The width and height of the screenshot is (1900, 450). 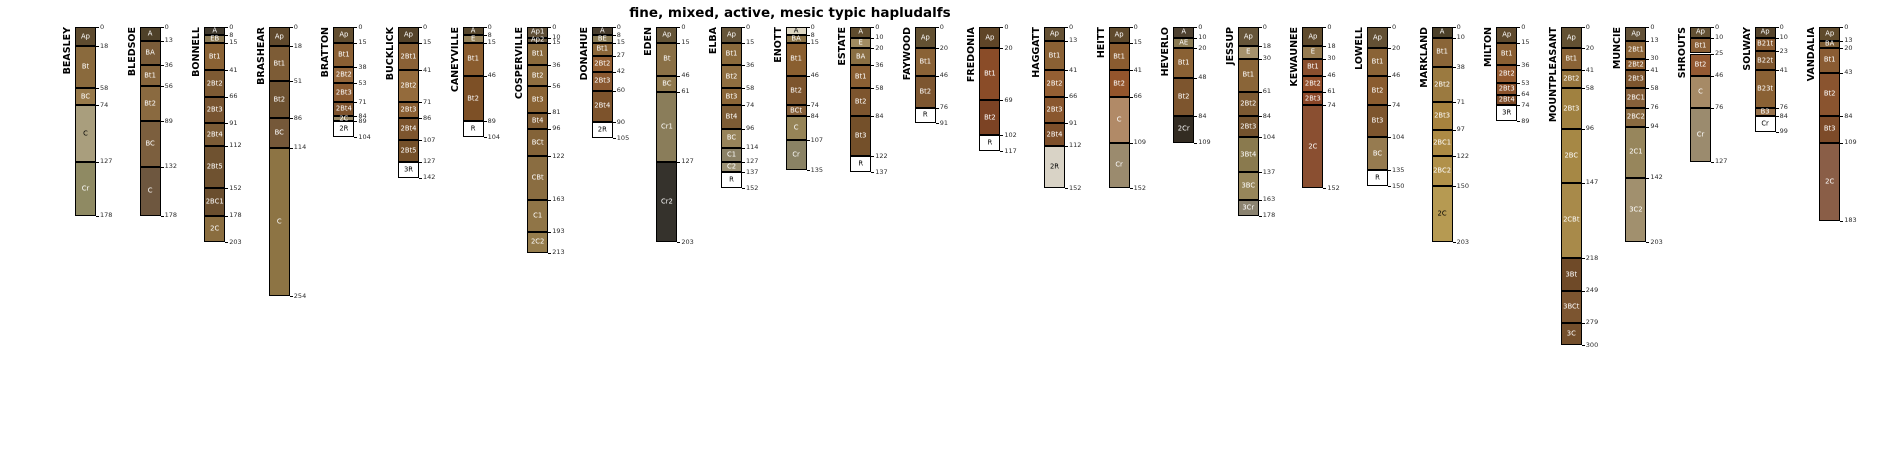 What do you see at coordinates (1054, 134) in the screenshot?
I see `horizon-label: 2Bt4` at bounding box center [1054, 134].